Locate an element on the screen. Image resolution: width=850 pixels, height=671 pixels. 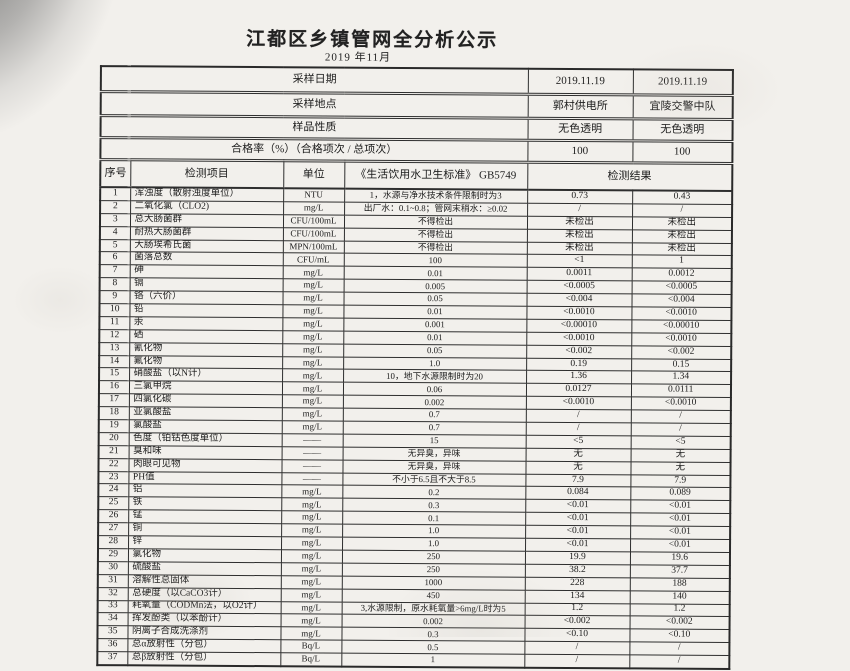
cell-no: 15 is located at coordinates (114, 375).